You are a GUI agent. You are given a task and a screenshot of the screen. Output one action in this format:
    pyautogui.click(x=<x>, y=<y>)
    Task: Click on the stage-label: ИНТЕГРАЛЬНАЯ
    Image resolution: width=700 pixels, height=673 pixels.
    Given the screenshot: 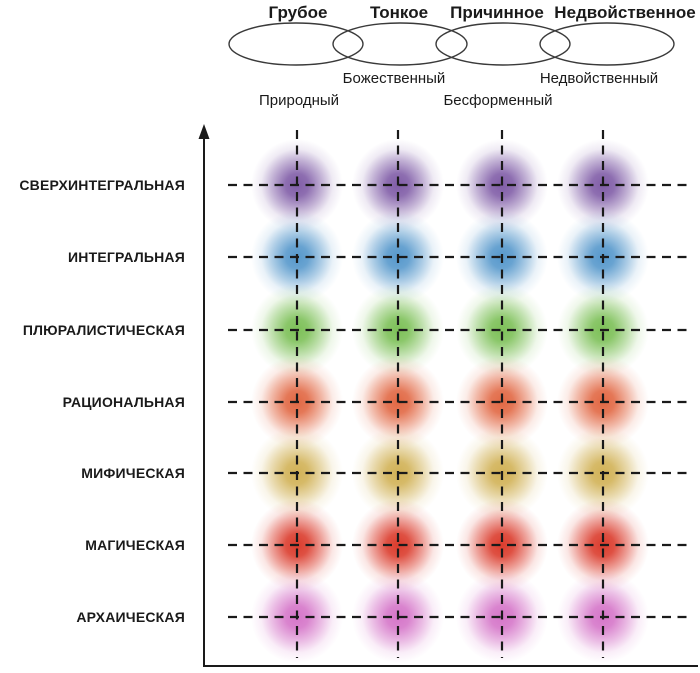 What is the action you would take?
    pyautogui.click(x=126, y=257)
    